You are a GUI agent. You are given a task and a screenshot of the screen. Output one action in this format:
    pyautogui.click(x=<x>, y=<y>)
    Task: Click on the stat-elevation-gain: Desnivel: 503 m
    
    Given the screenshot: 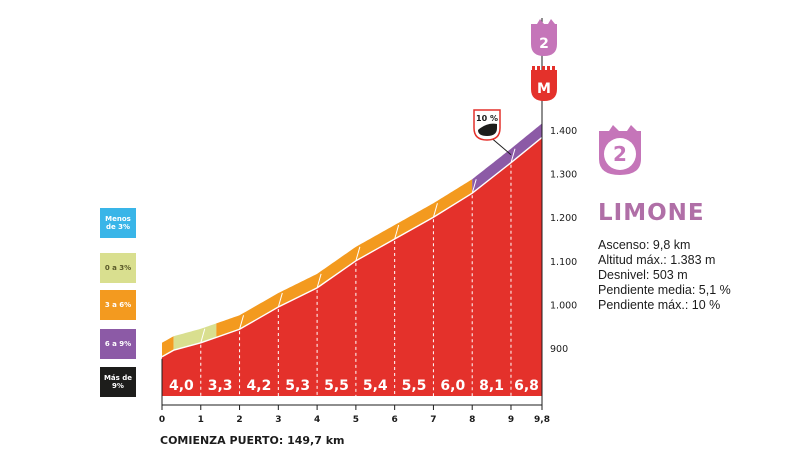 What is the action you would take?
    pyautogui.click(x=643, y=275)
    